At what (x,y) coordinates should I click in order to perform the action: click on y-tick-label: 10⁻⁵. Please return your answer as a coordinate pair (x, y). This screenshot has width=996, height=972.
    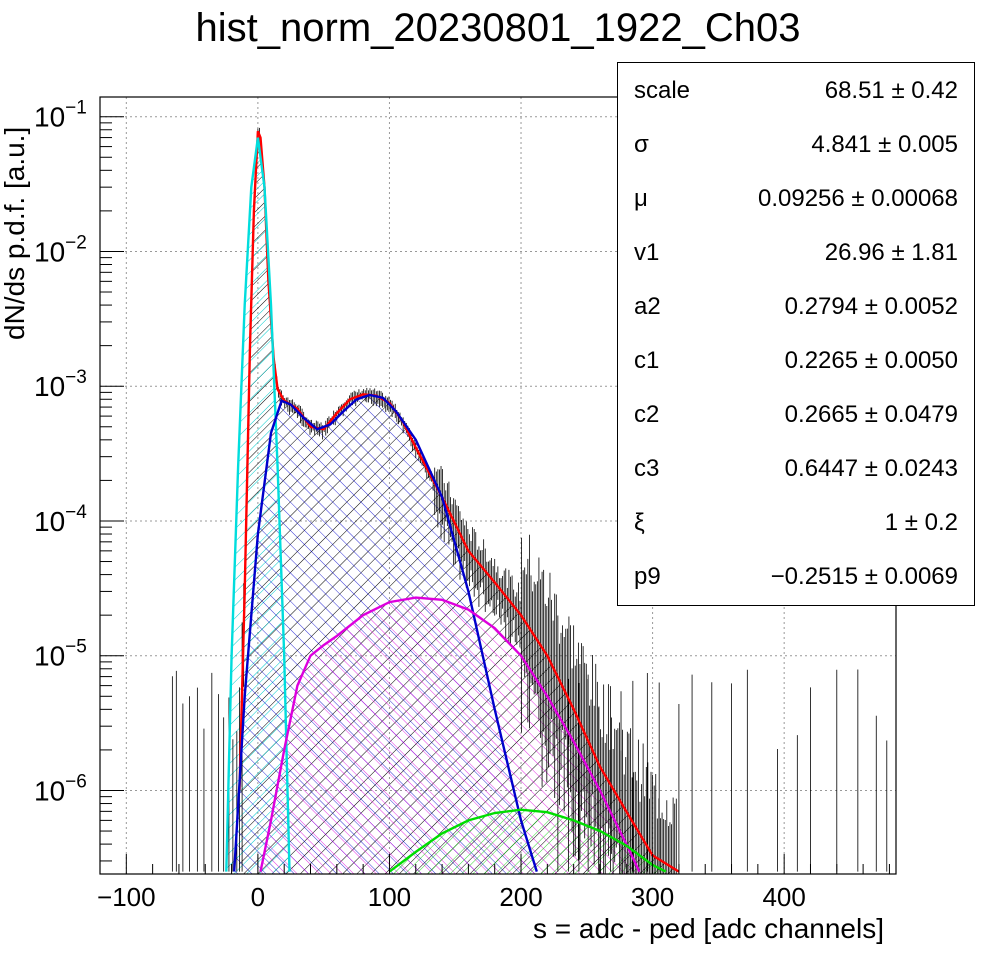
    Looking at the image, I should click on (60, 654).